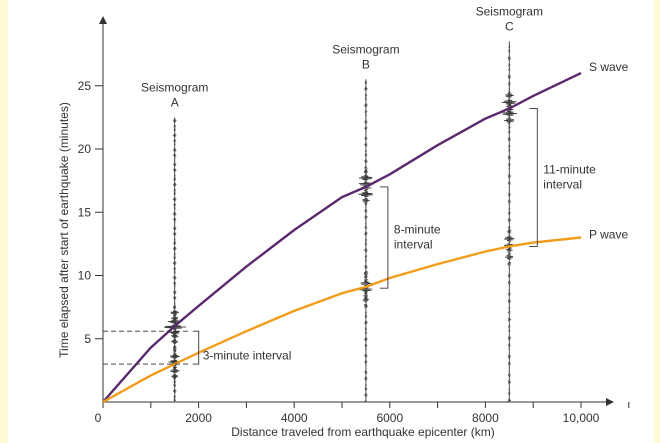 The height and width of the screenshot is (443, 660). I want to click on p-wave-label: P wave, so click(608, 235).